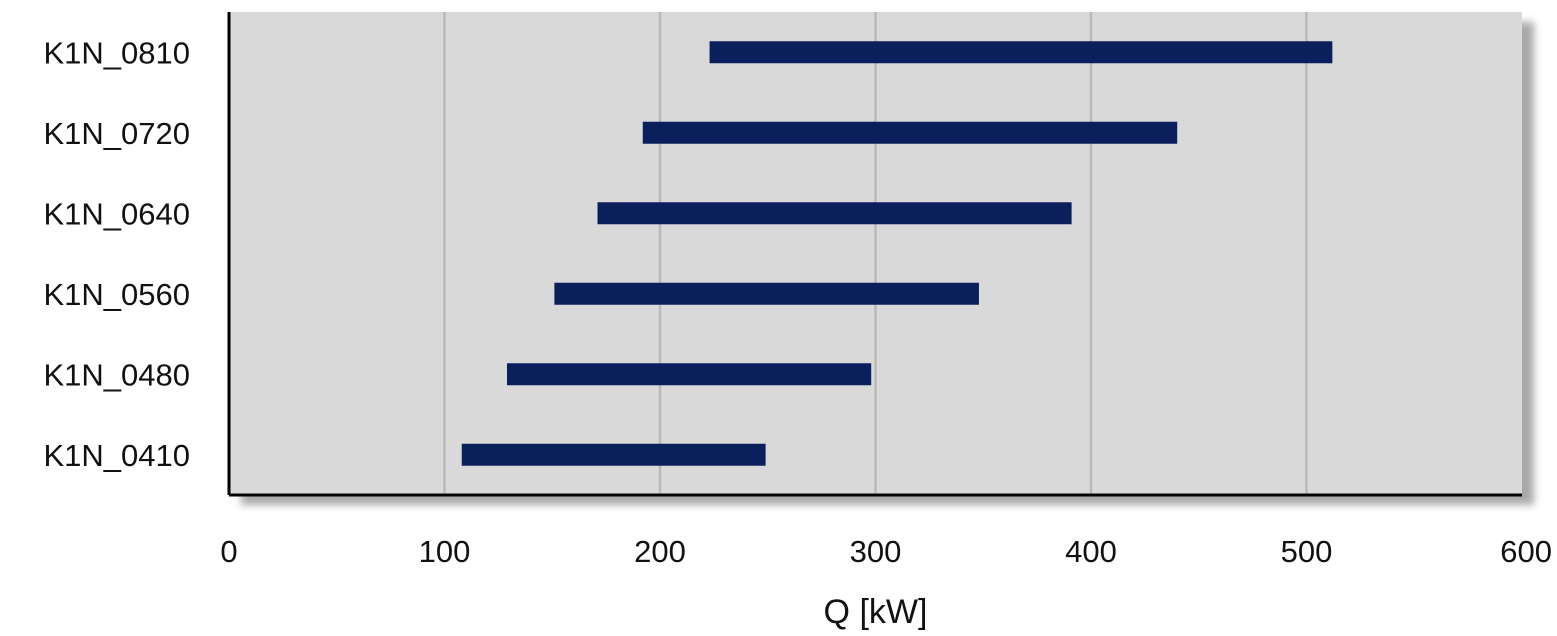 The image size is (1557, 636). I want to click on y-tick-label: K1N_0410, so click(116, 455).